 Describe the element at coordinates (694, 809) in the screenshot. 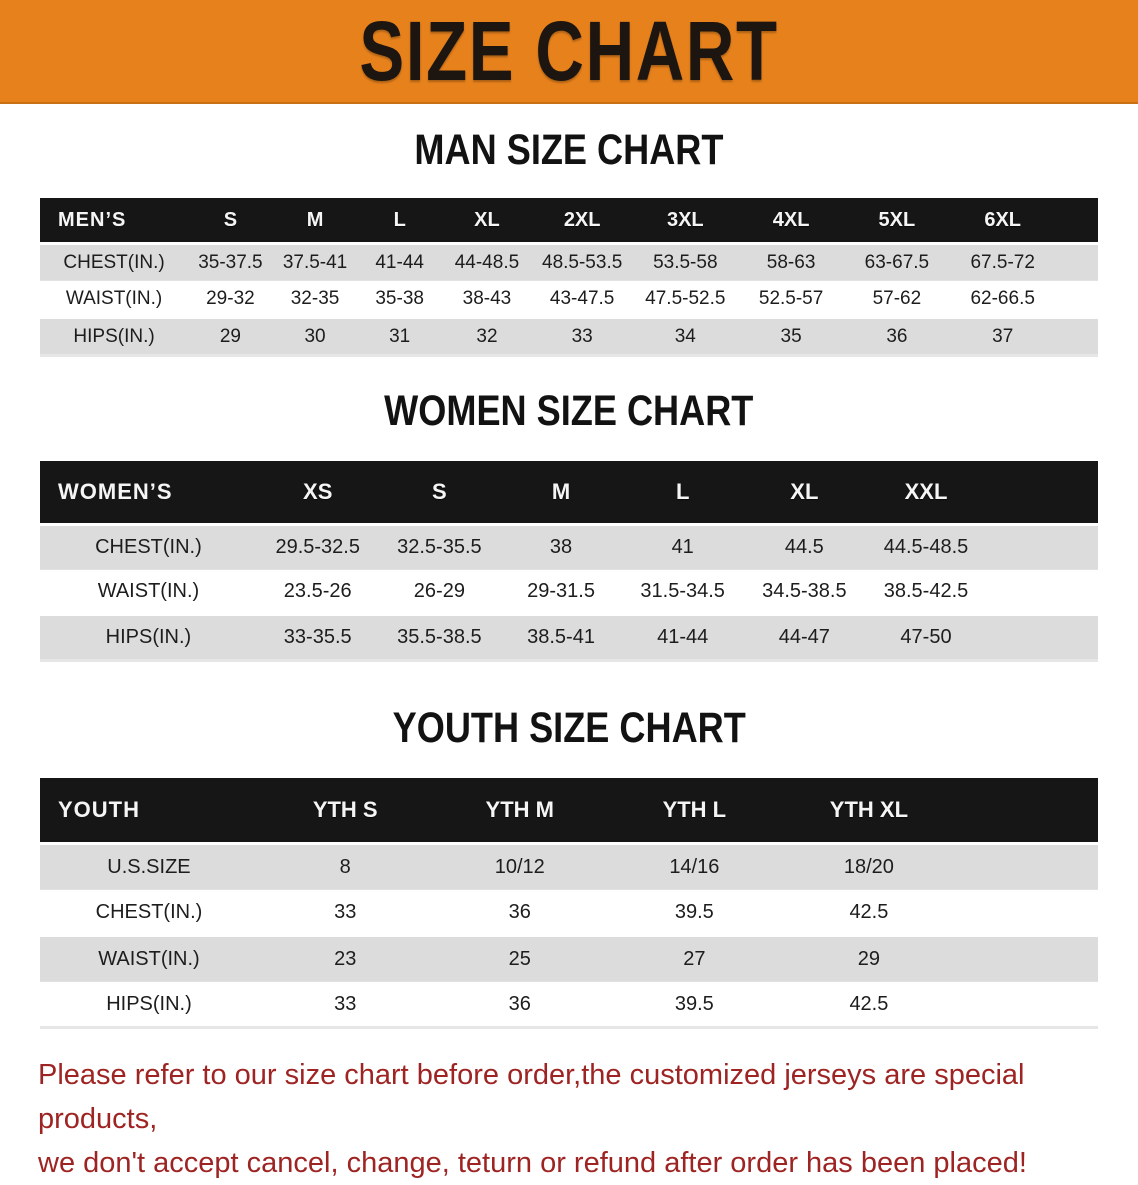

I see `youth-column-header: YTH L` at that location.